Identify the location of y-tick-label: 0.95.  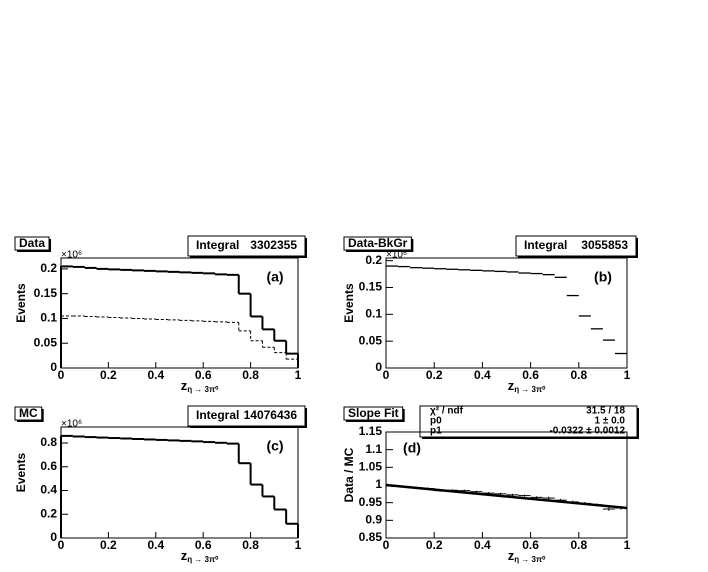
(371, 502).